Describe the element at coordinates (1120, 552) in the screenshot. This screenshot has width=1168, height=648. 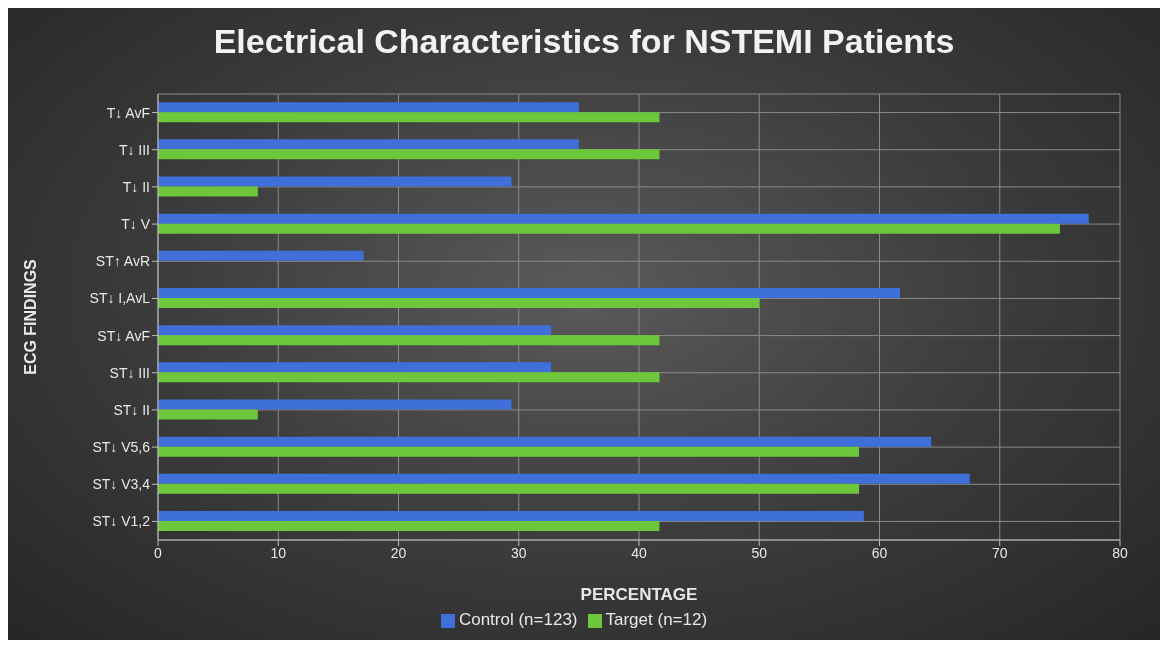
I see `x-tick-label: 80` at that location.